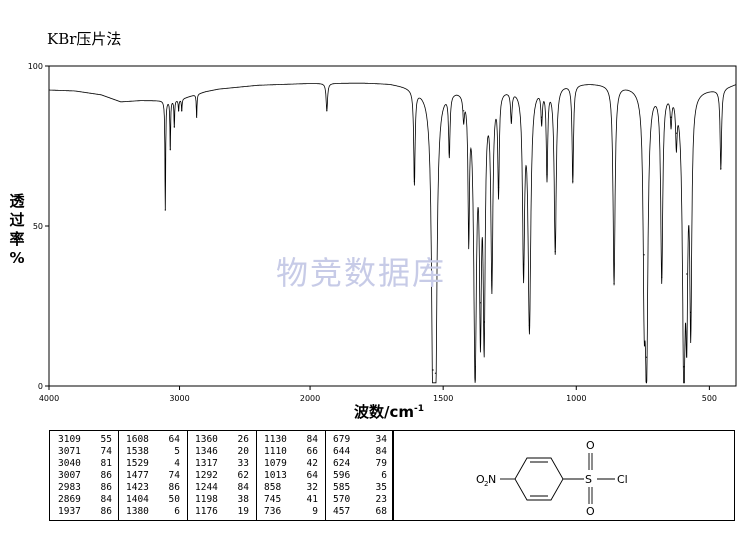  Describe the element at coordinates (106, 439) in the screenshot. I see `peak-transmittance: 55` at that location.